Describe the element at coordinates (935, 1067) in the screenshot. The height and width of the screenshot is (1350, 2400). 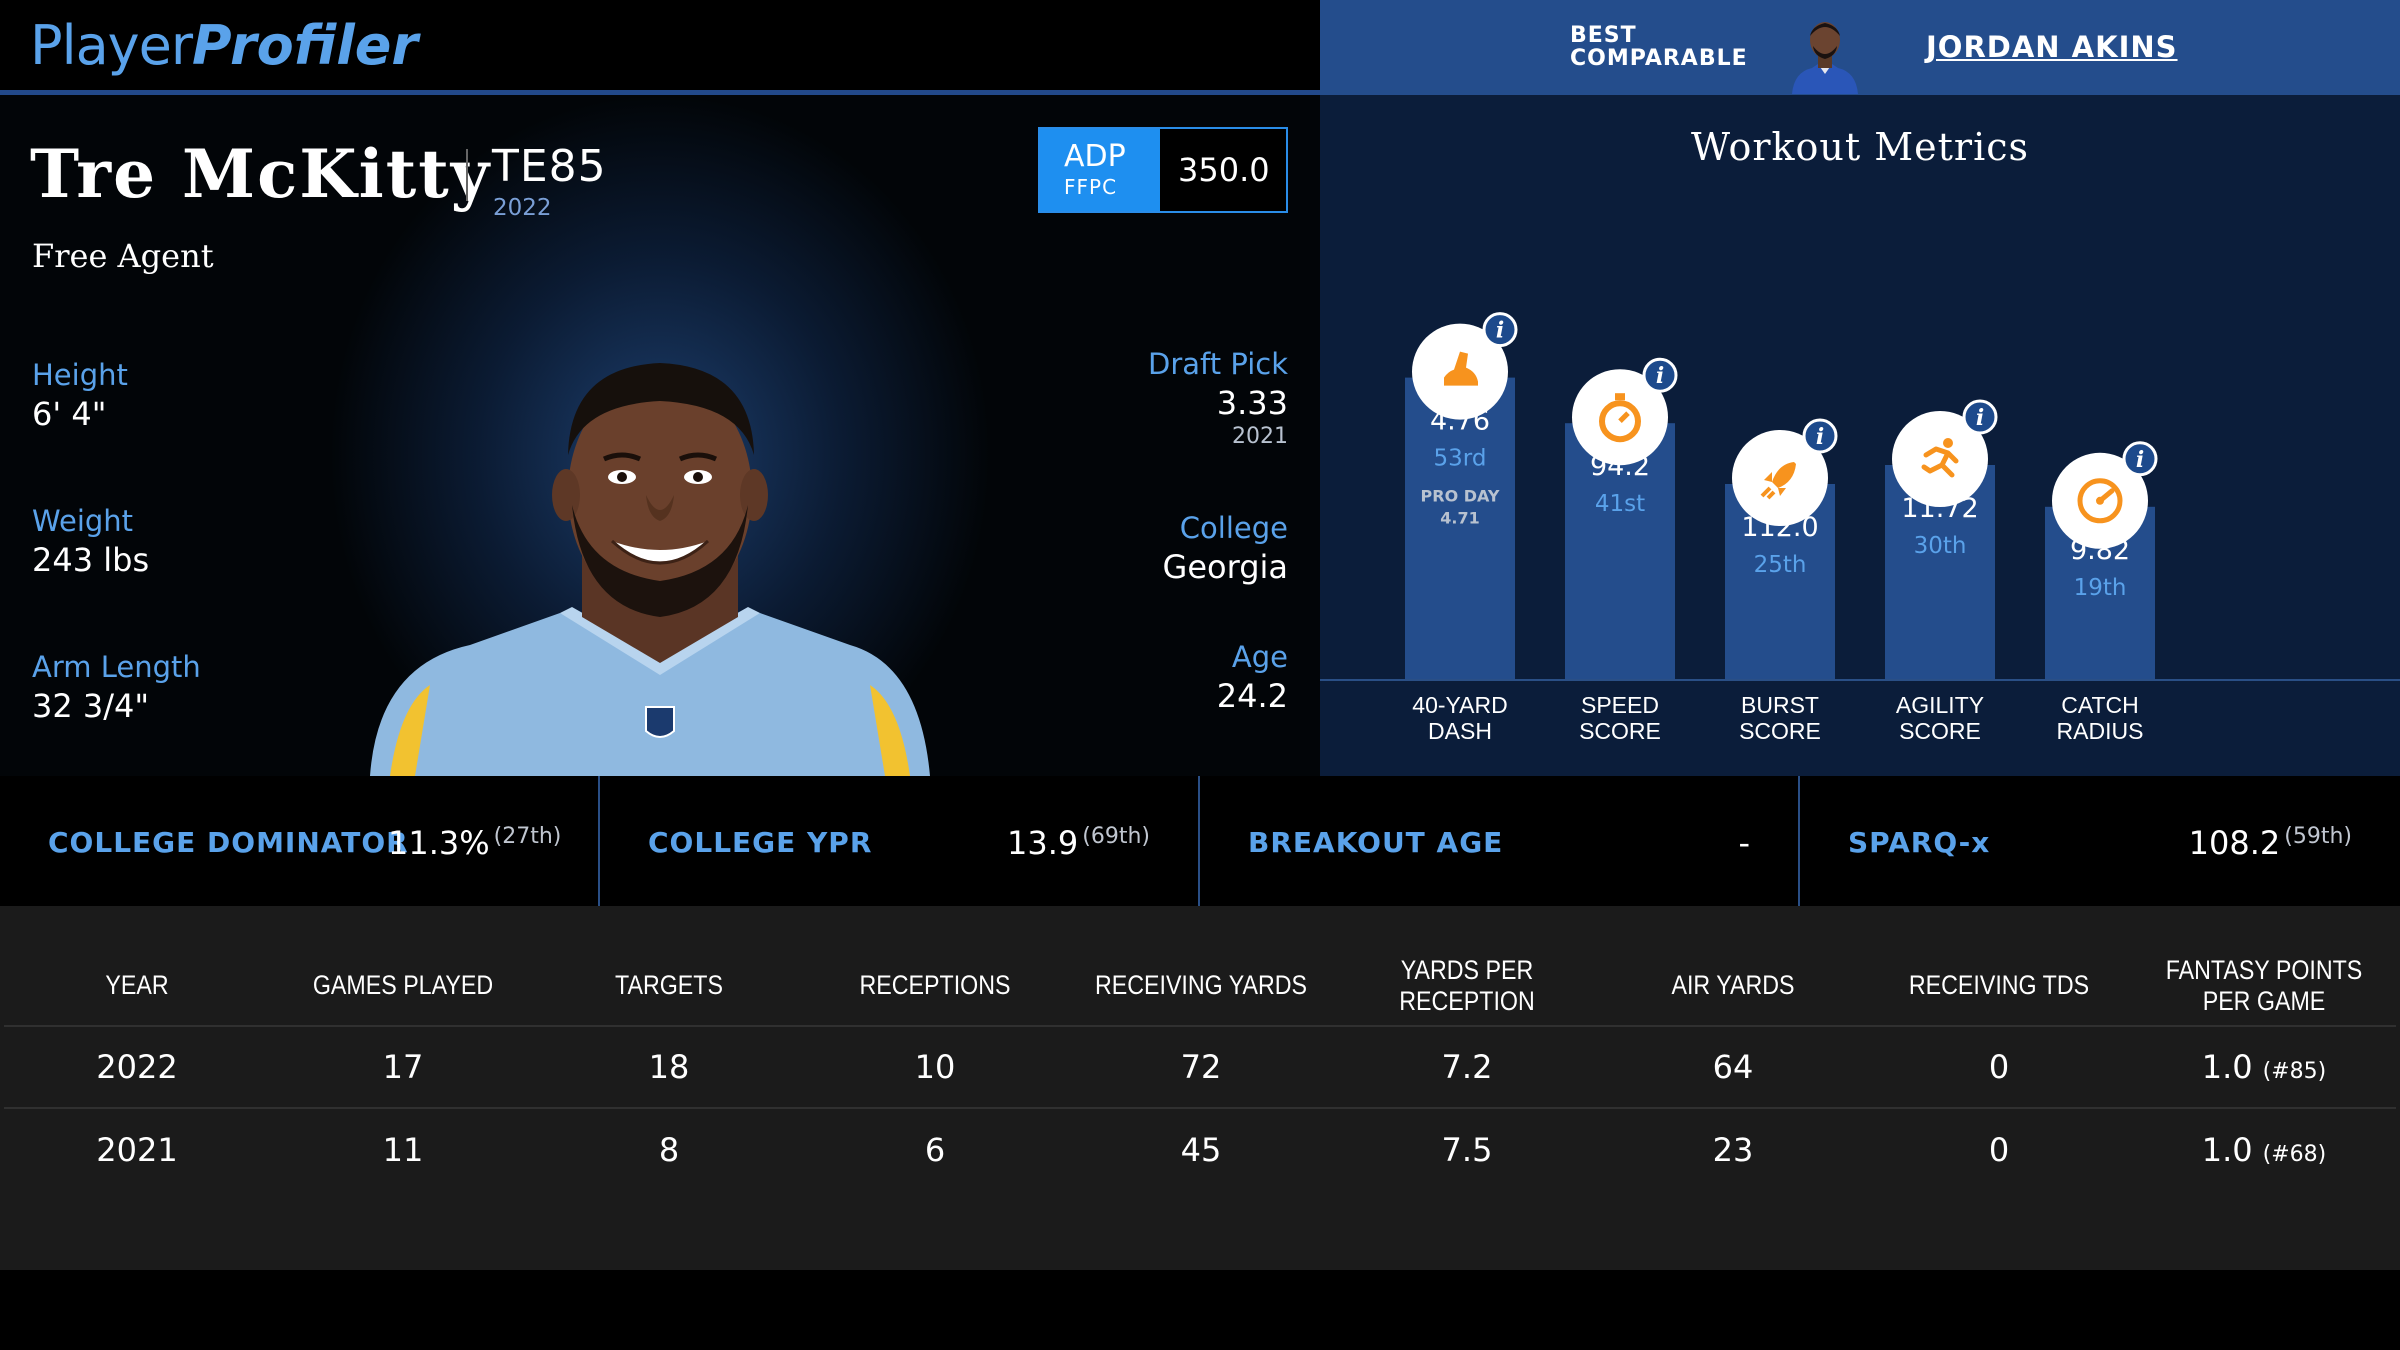
I see `cell-receptions: 10` at that location.